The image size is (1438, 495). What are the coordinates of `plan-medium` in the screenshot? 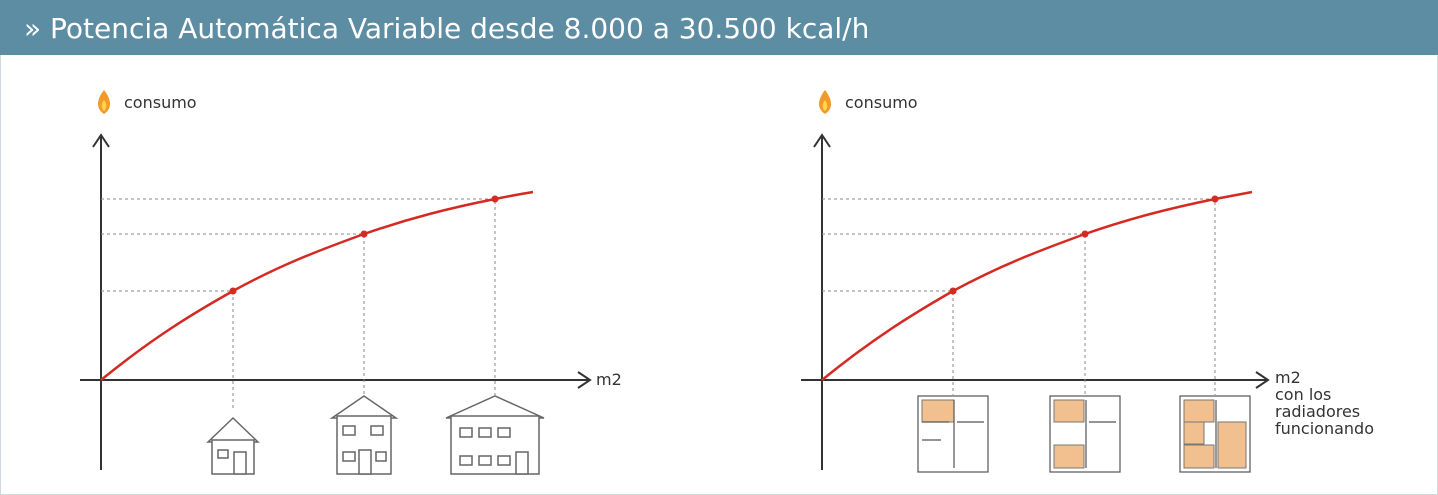 It's located at (1085, 434).